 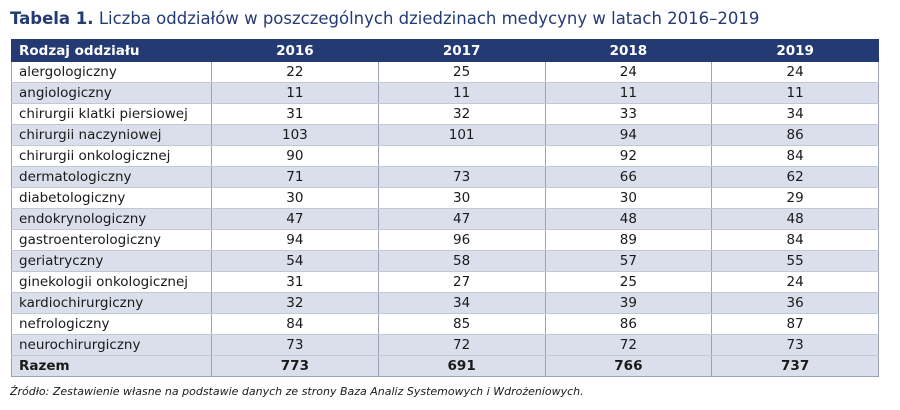 I want to click on table-row: endokrynologiczny 47 47 48 48, so click(x=445, y=219).